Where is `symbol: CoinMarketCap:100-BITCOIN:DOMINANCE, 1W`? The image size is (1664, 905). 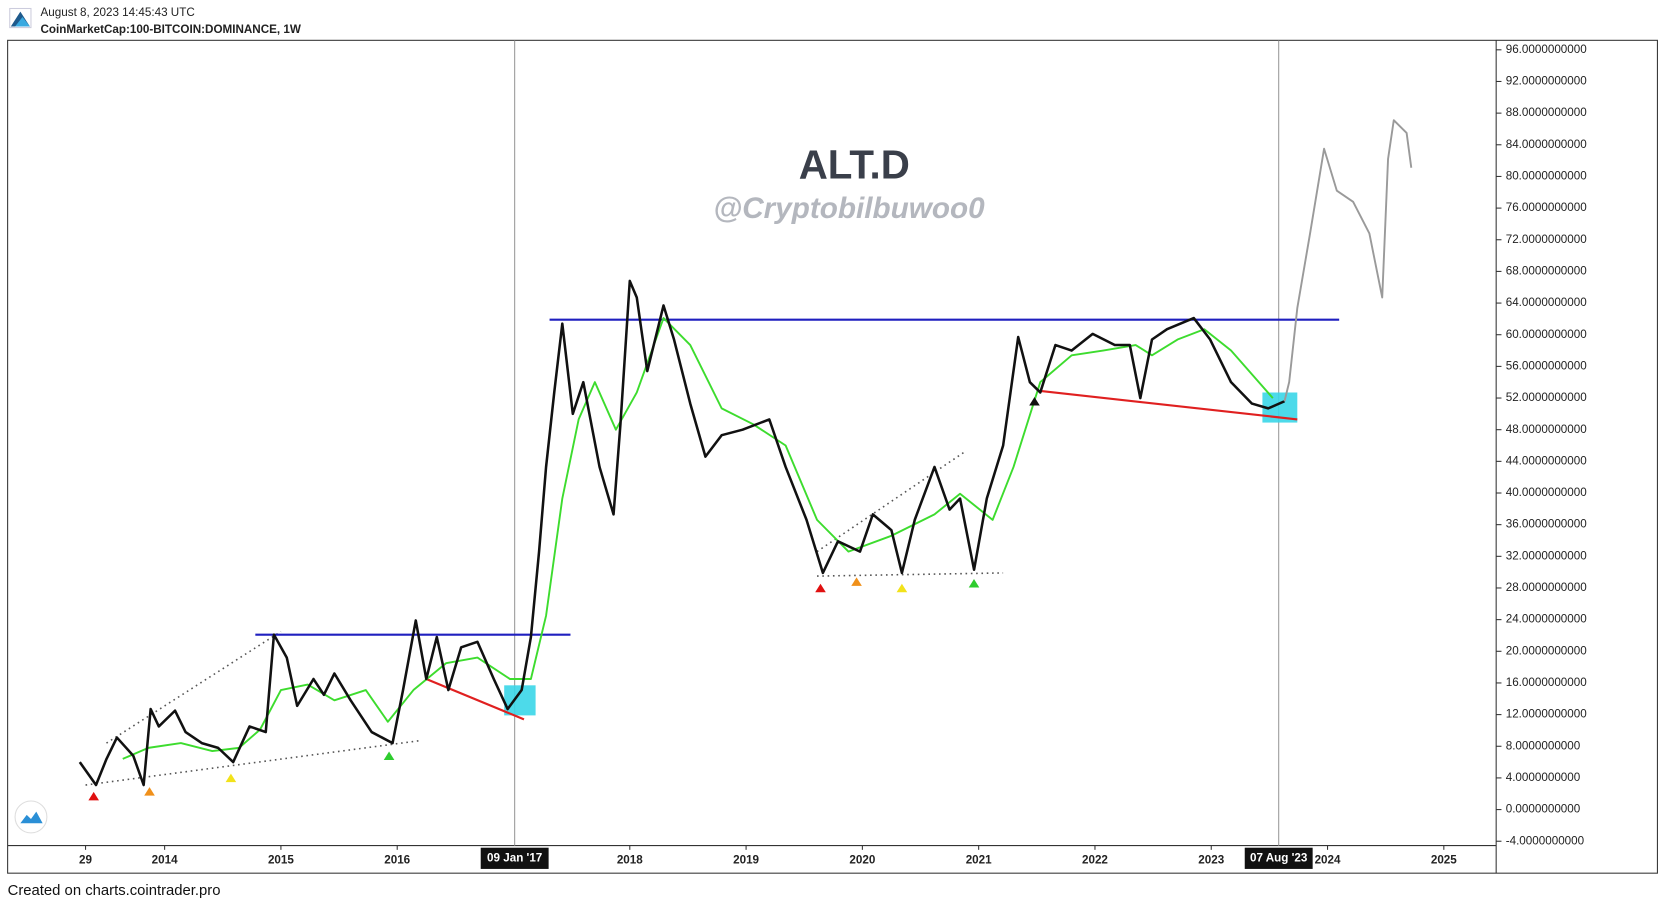
symbol: CoinMarketCap:100-BITCOIN:DOMINANCE, 1W is located at coordinates (171, 29).